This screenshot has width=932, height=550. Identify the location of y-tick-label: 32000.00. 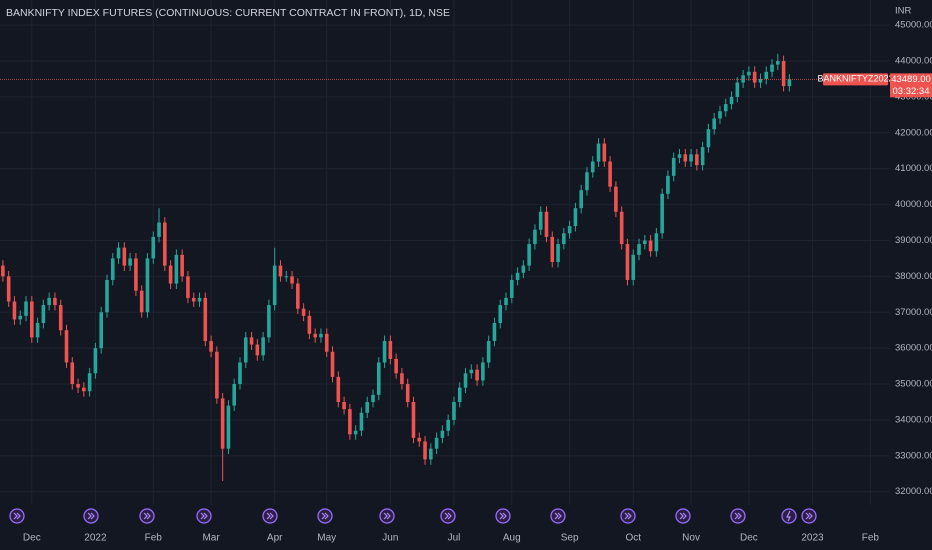
(913, 491).